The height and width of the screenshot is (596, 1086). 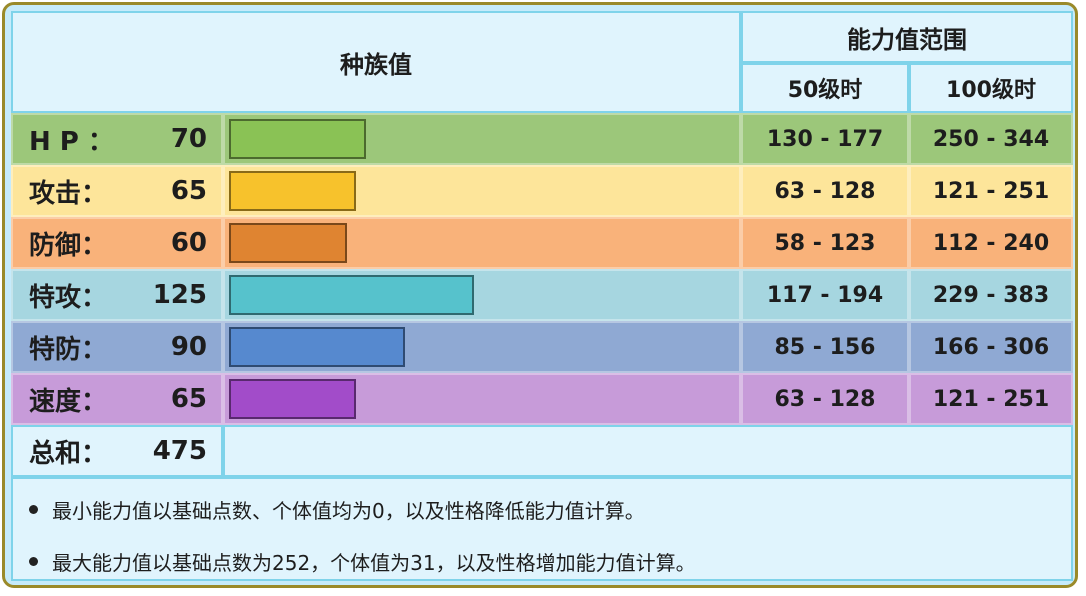 I want to click on note-max: 最大能力值以基础点数为252，个体值为31，以及性格增加能力值计算。, so click(x=550, y=561).